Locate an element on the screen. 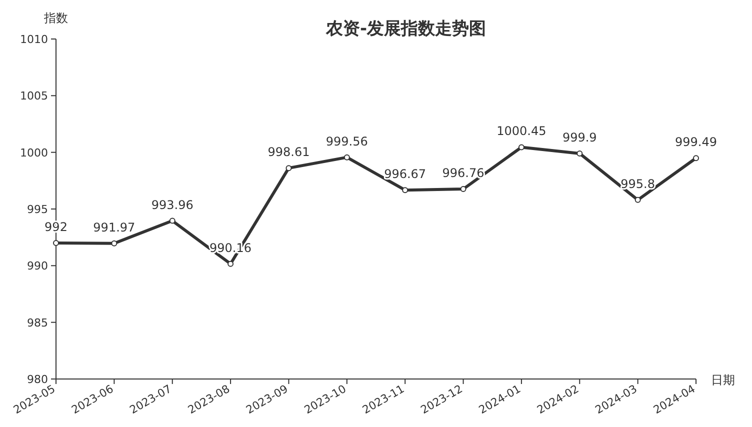  y-axis-title: 指数 is located at coordinates (55, 18).